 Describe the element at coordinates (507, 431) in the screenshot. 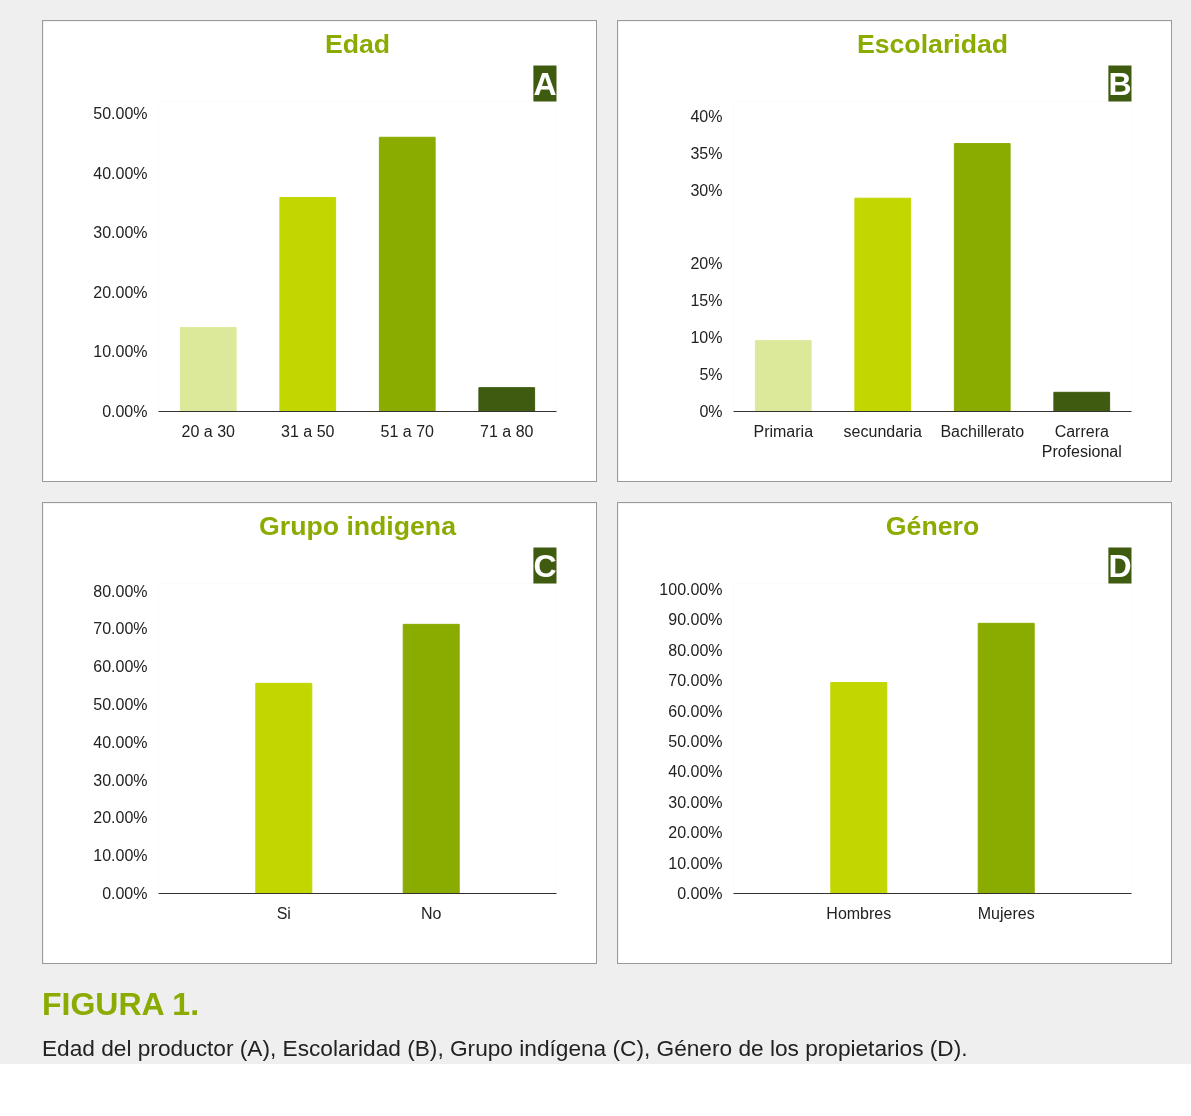

I see `x-tick-label: 71 a 80` at that location.